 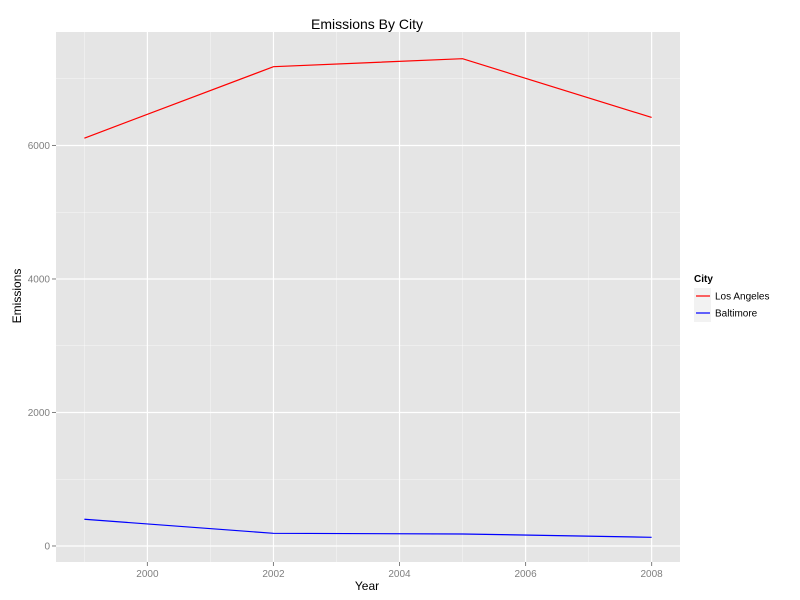 I want to click on y-tick-label: 6000, so click(x=39, y=146).